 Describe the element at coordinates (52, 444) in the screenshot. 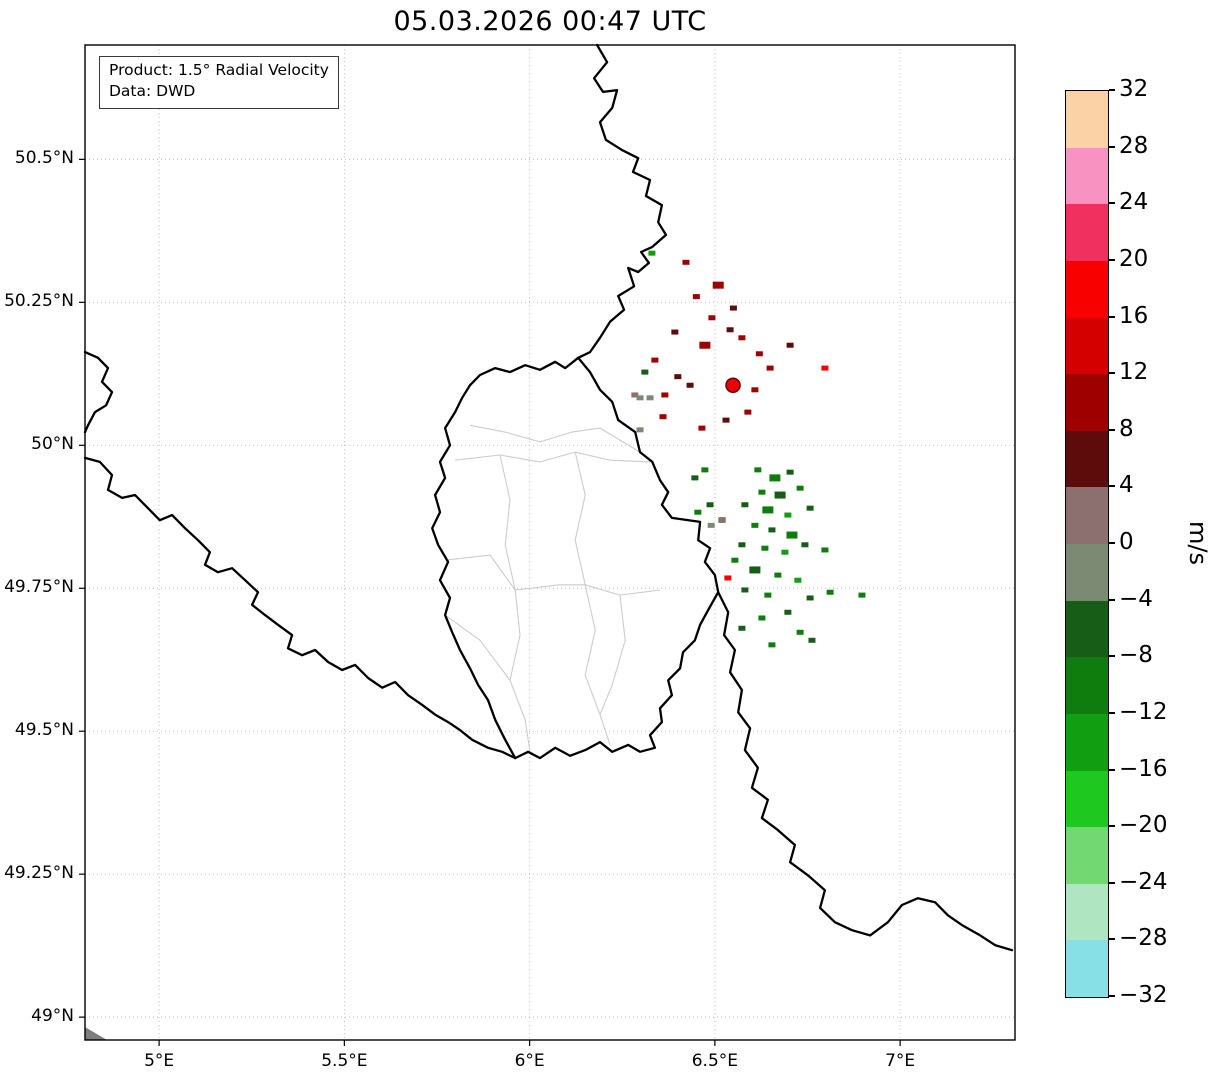

I see `y-tick-label: 50°N` at that location.